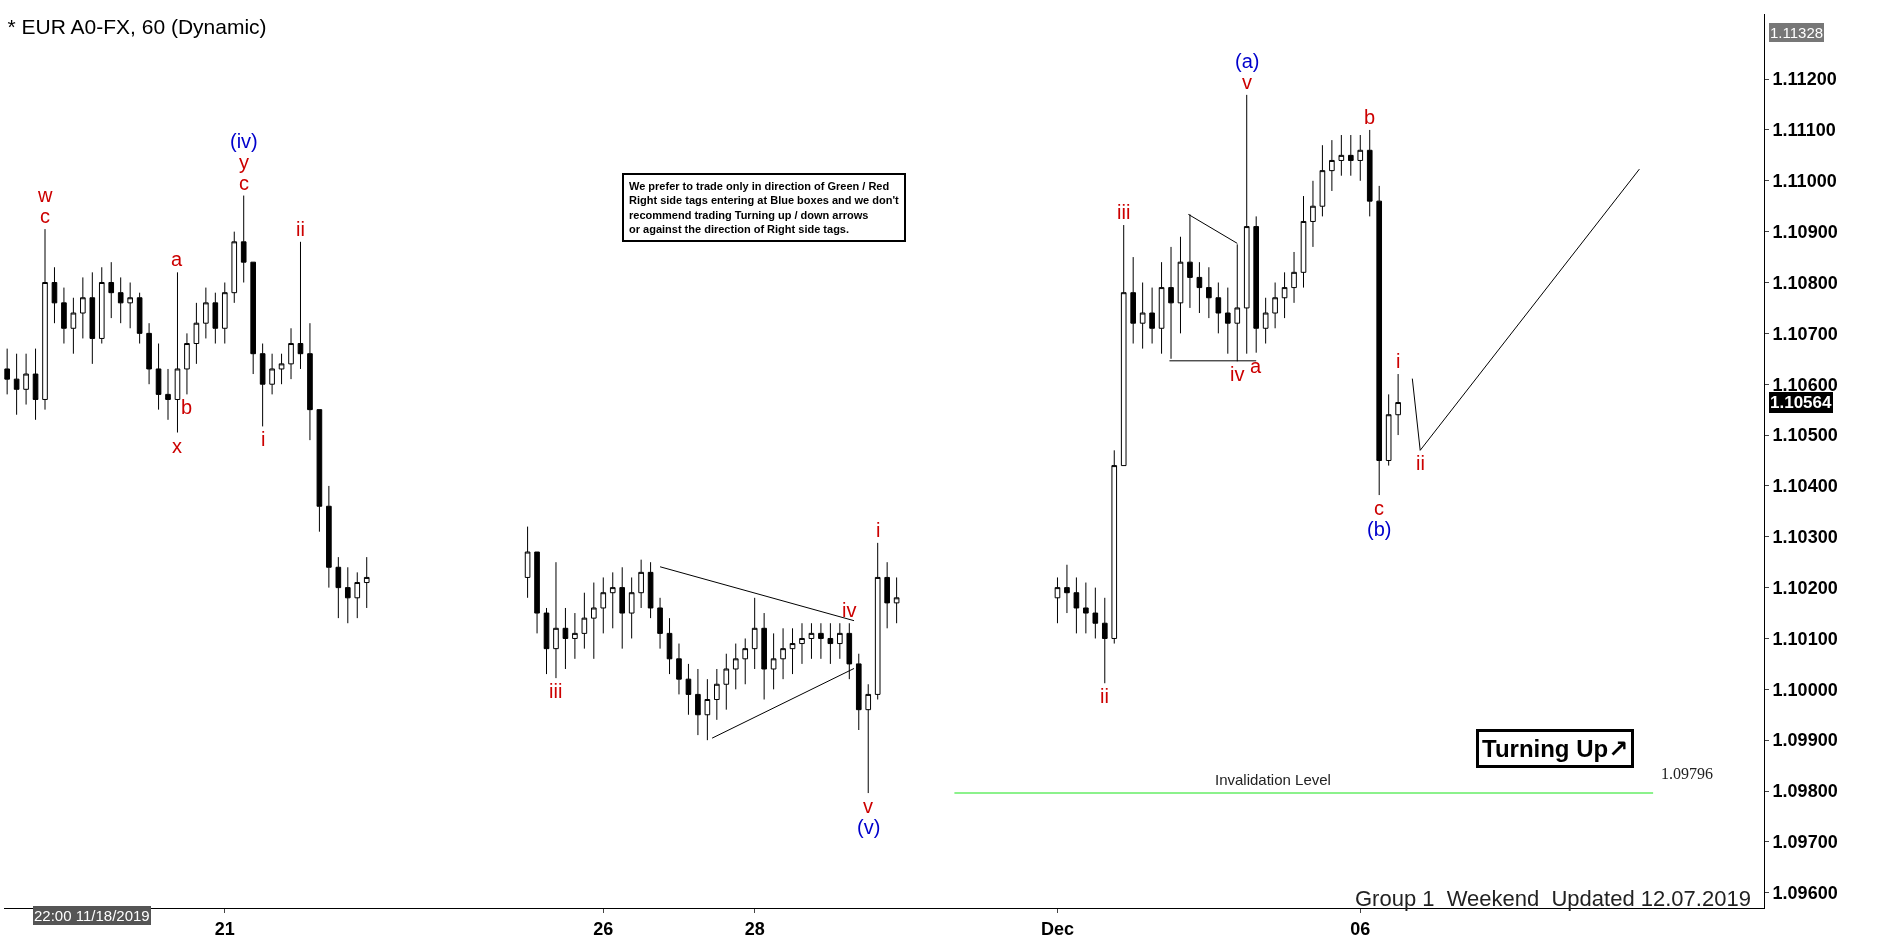 This screenshot has height=941, width=1881. Describe the element at coordinates (1805, 435) in the screenshot. I see `y-tick-label: 1.10500` at that location.